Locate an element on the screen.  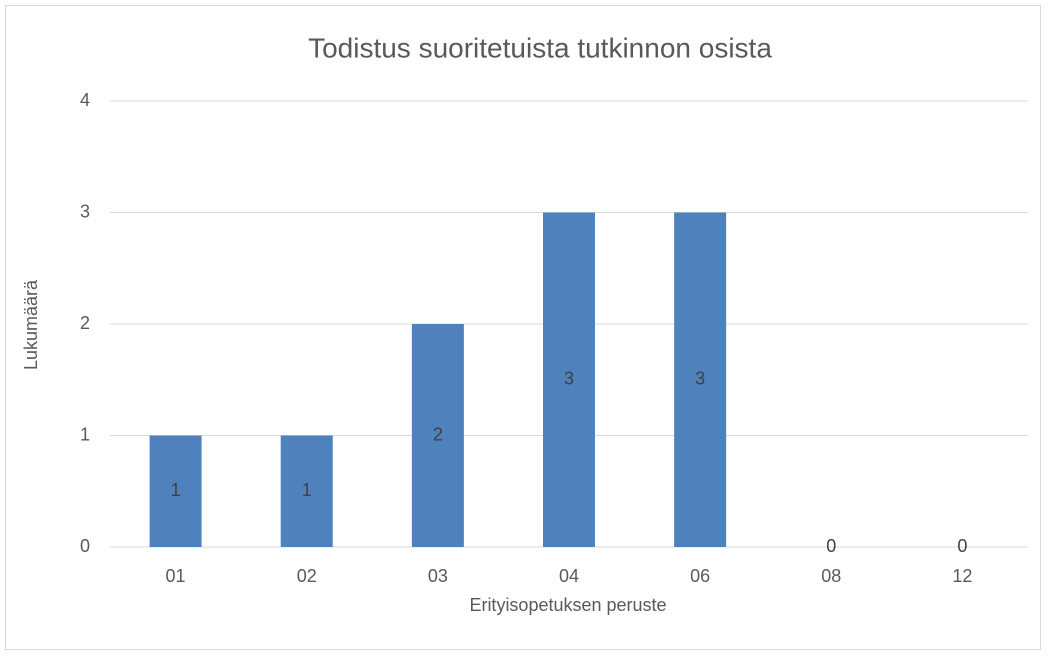
x-tick-label: 04 is located at coordinates (569, 576).